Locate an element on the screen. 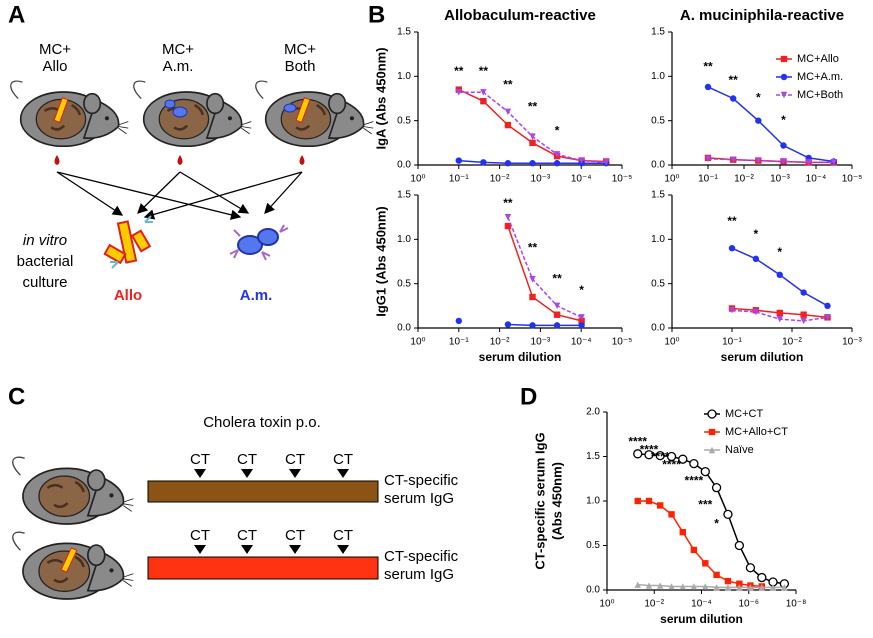  blood-drop is located at coordinates (302, 160).